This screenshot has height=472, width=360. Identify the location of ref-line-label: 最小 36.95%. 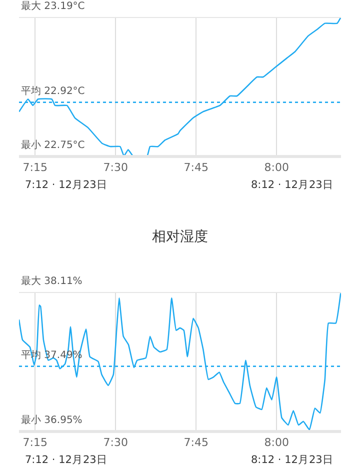
(51, 420).